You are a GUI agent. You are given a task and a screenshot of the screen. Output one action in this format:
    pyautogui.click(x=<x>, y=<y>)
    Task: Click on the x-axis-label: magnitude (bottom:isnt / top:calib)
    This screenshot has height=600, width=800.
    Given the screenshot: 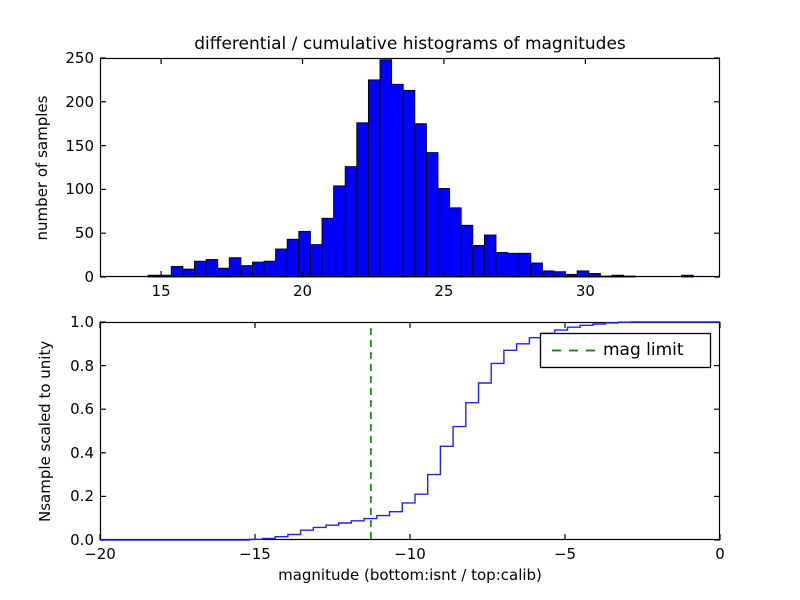 What is the action you would take?
    pyautogui.click(x=410, y=575)
    